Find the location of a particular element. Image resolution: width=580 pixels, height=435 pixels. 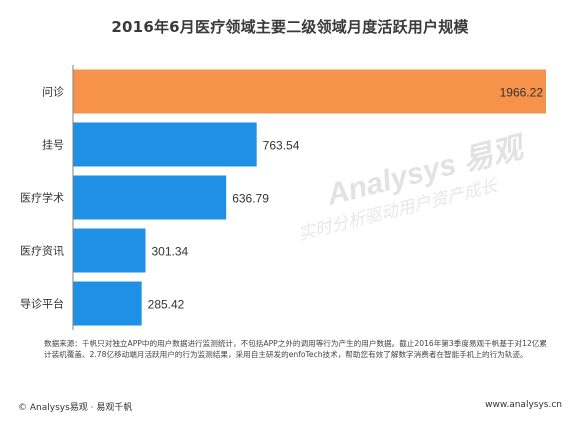

footer-website: www.analysys.cn is located at coordinates (523, 405).